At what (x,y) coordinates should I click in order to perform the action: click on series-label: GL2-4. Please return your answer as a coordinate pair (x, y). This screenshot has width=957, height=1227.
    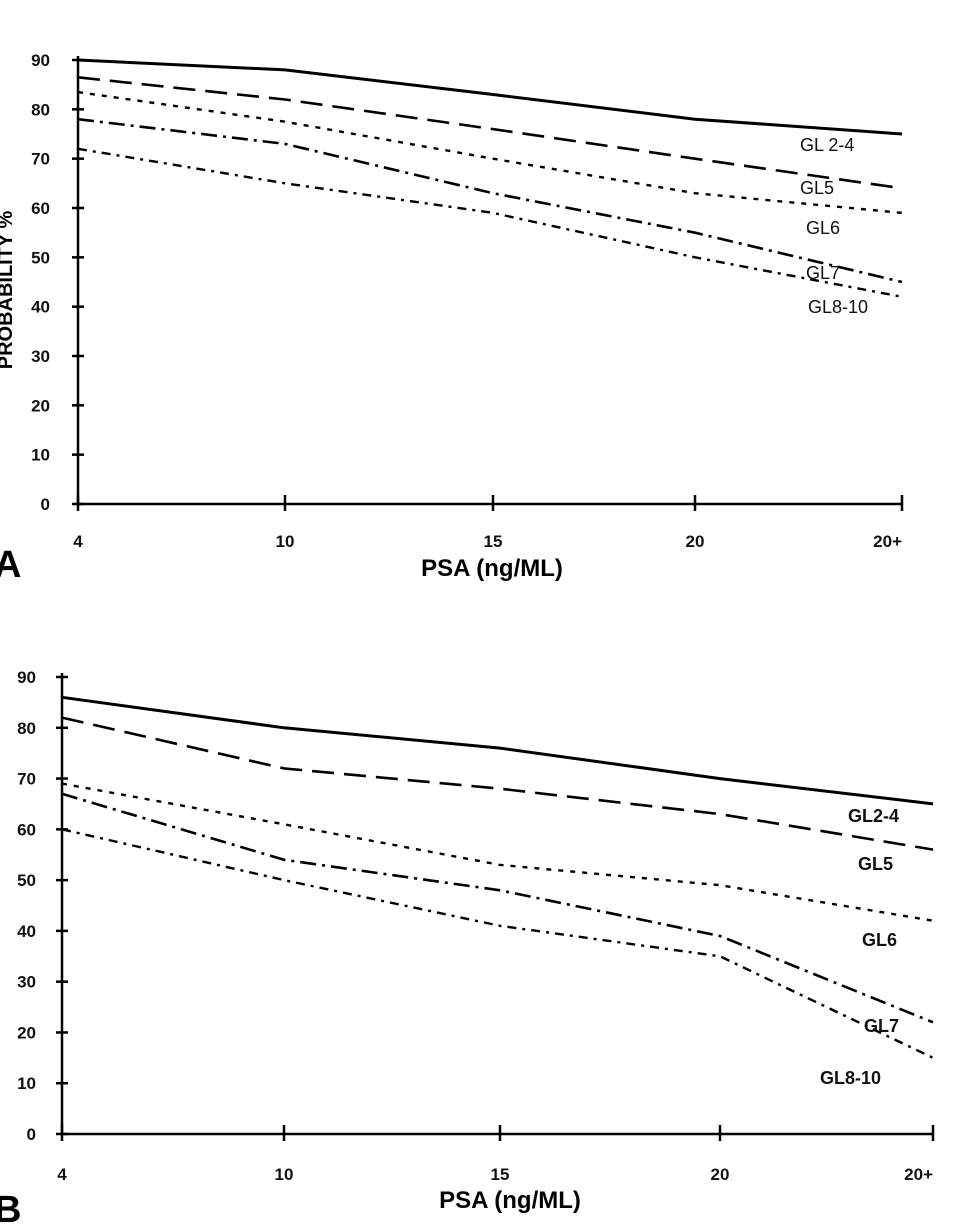
    Looking at the image, I should click on (873, 816).